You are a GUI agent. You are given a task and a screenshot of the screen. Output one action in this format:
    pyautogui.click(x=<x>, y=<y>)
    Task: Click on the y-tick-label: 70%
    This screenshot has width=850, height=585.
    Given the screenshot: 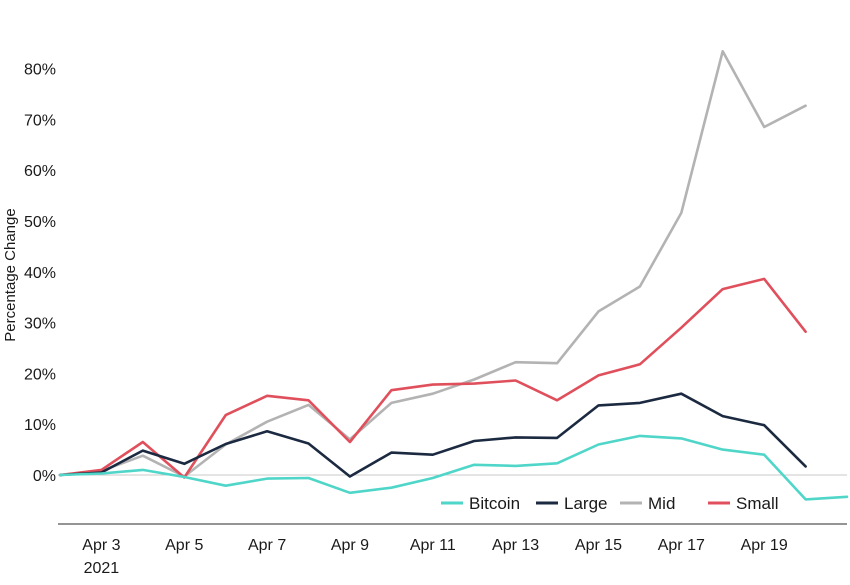 What is the action you would take?
    pyautogui.click(x=40, y=120)
    